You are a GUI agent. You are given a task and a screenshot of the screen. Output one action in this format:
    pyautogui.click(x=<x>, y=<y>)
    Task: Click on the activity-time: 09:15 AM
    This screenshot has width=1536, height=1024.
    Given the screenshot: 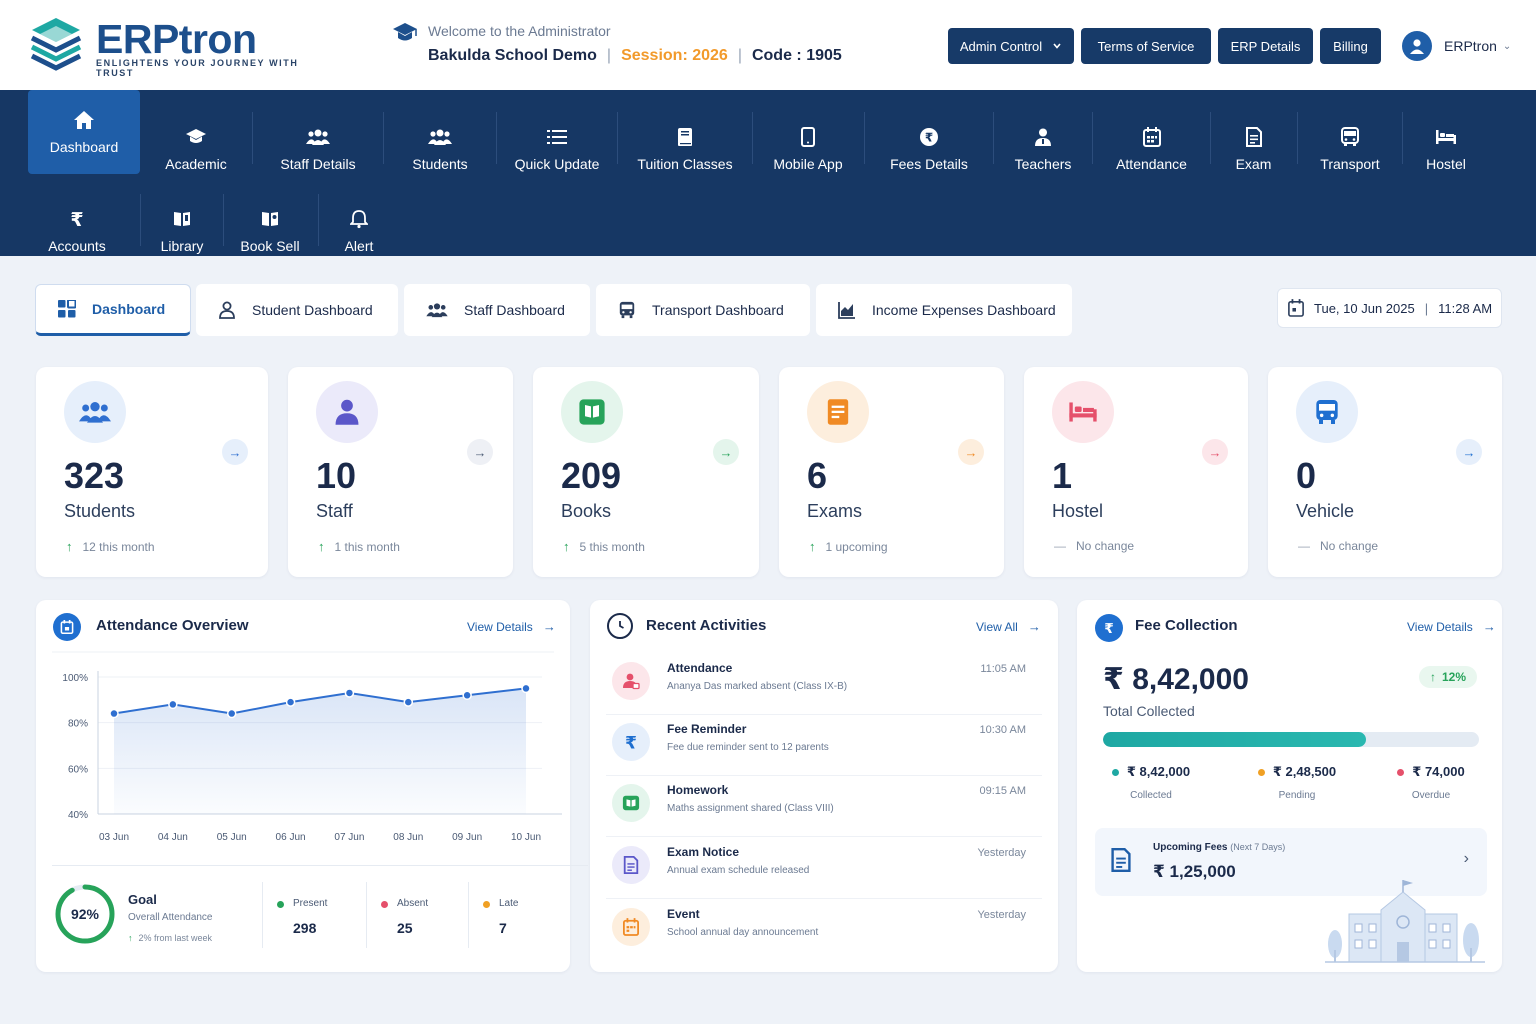 What is the action you would take?
    pyautogui.click(x=1002, y=791)
    